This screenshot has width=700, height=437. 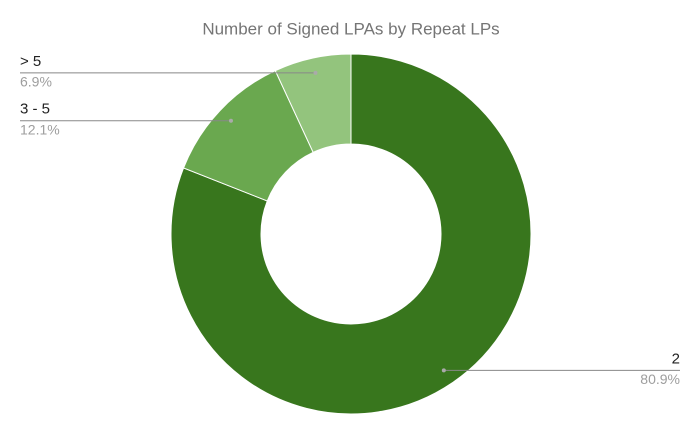 What do you see at coordinates (40, 129) in the screenshot?
I see `value-label: 12.1%` at bounding box center [40, 129].